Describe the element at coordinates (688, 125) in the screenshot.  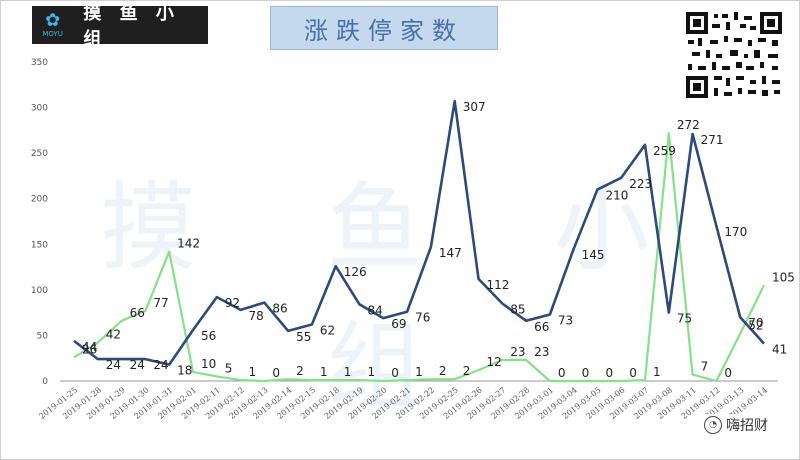
I see `data-label-down: 272` at that location.